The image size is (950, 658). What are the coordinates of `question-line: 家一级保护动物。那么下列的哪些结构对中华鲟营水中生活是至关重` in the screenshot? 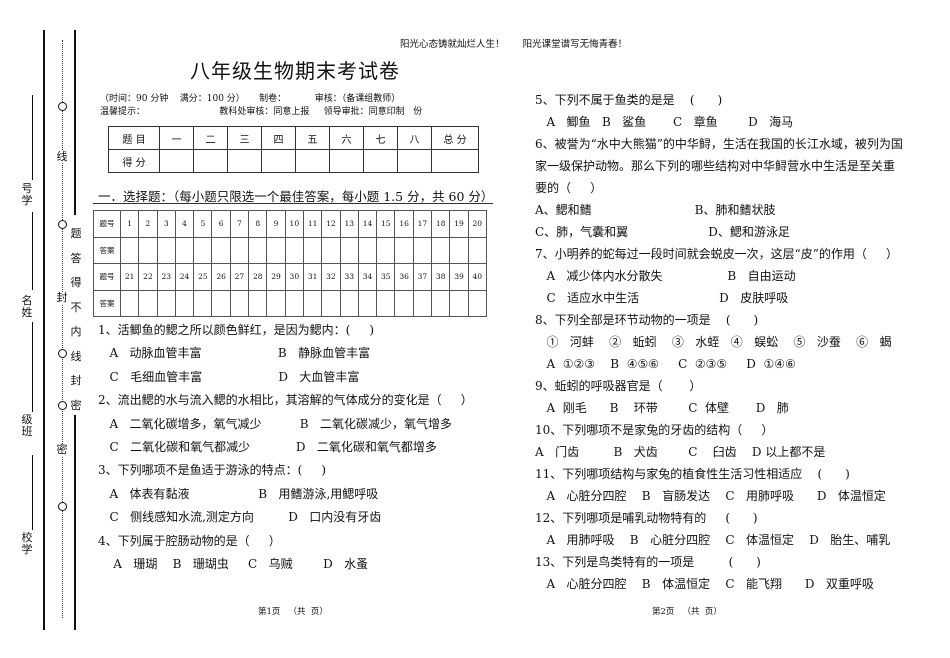 It's located at (715, 166).